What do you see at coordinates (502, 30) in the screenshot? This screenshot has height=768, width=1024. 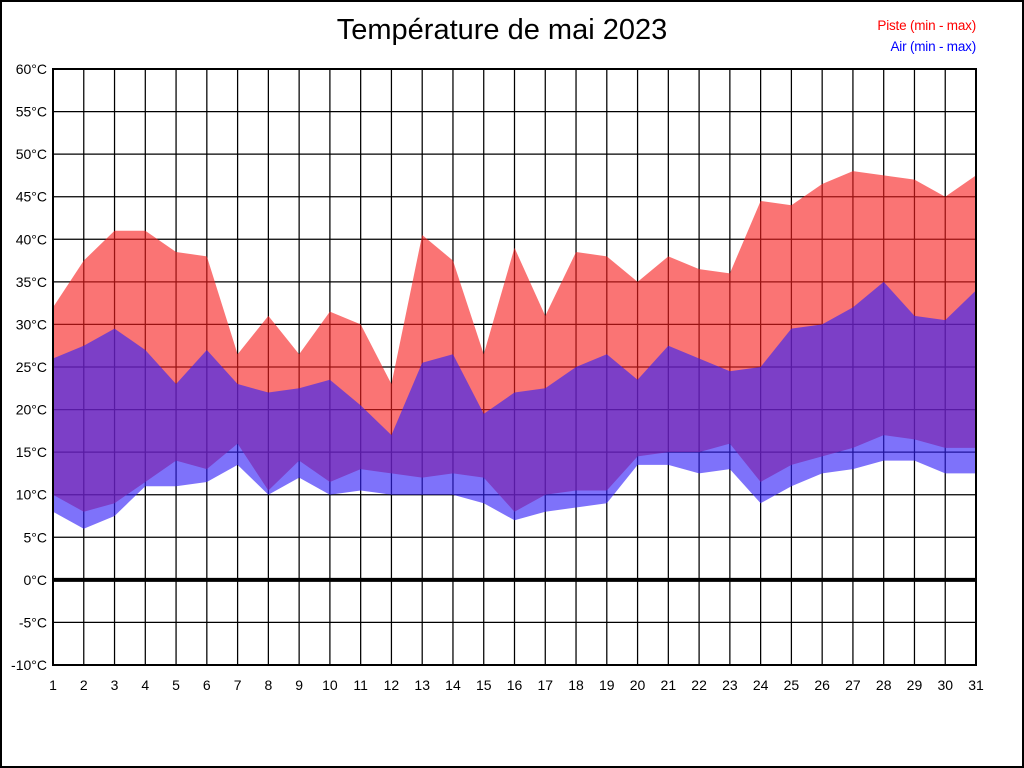 I see `chart-title: Température de mai 2023` at bounding box center [502, 30].